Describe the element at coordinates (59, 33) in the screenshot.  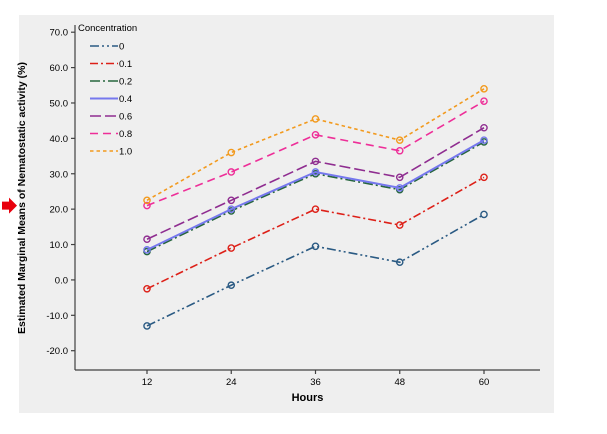
I see `y-tick-label: 70.0` at that location.